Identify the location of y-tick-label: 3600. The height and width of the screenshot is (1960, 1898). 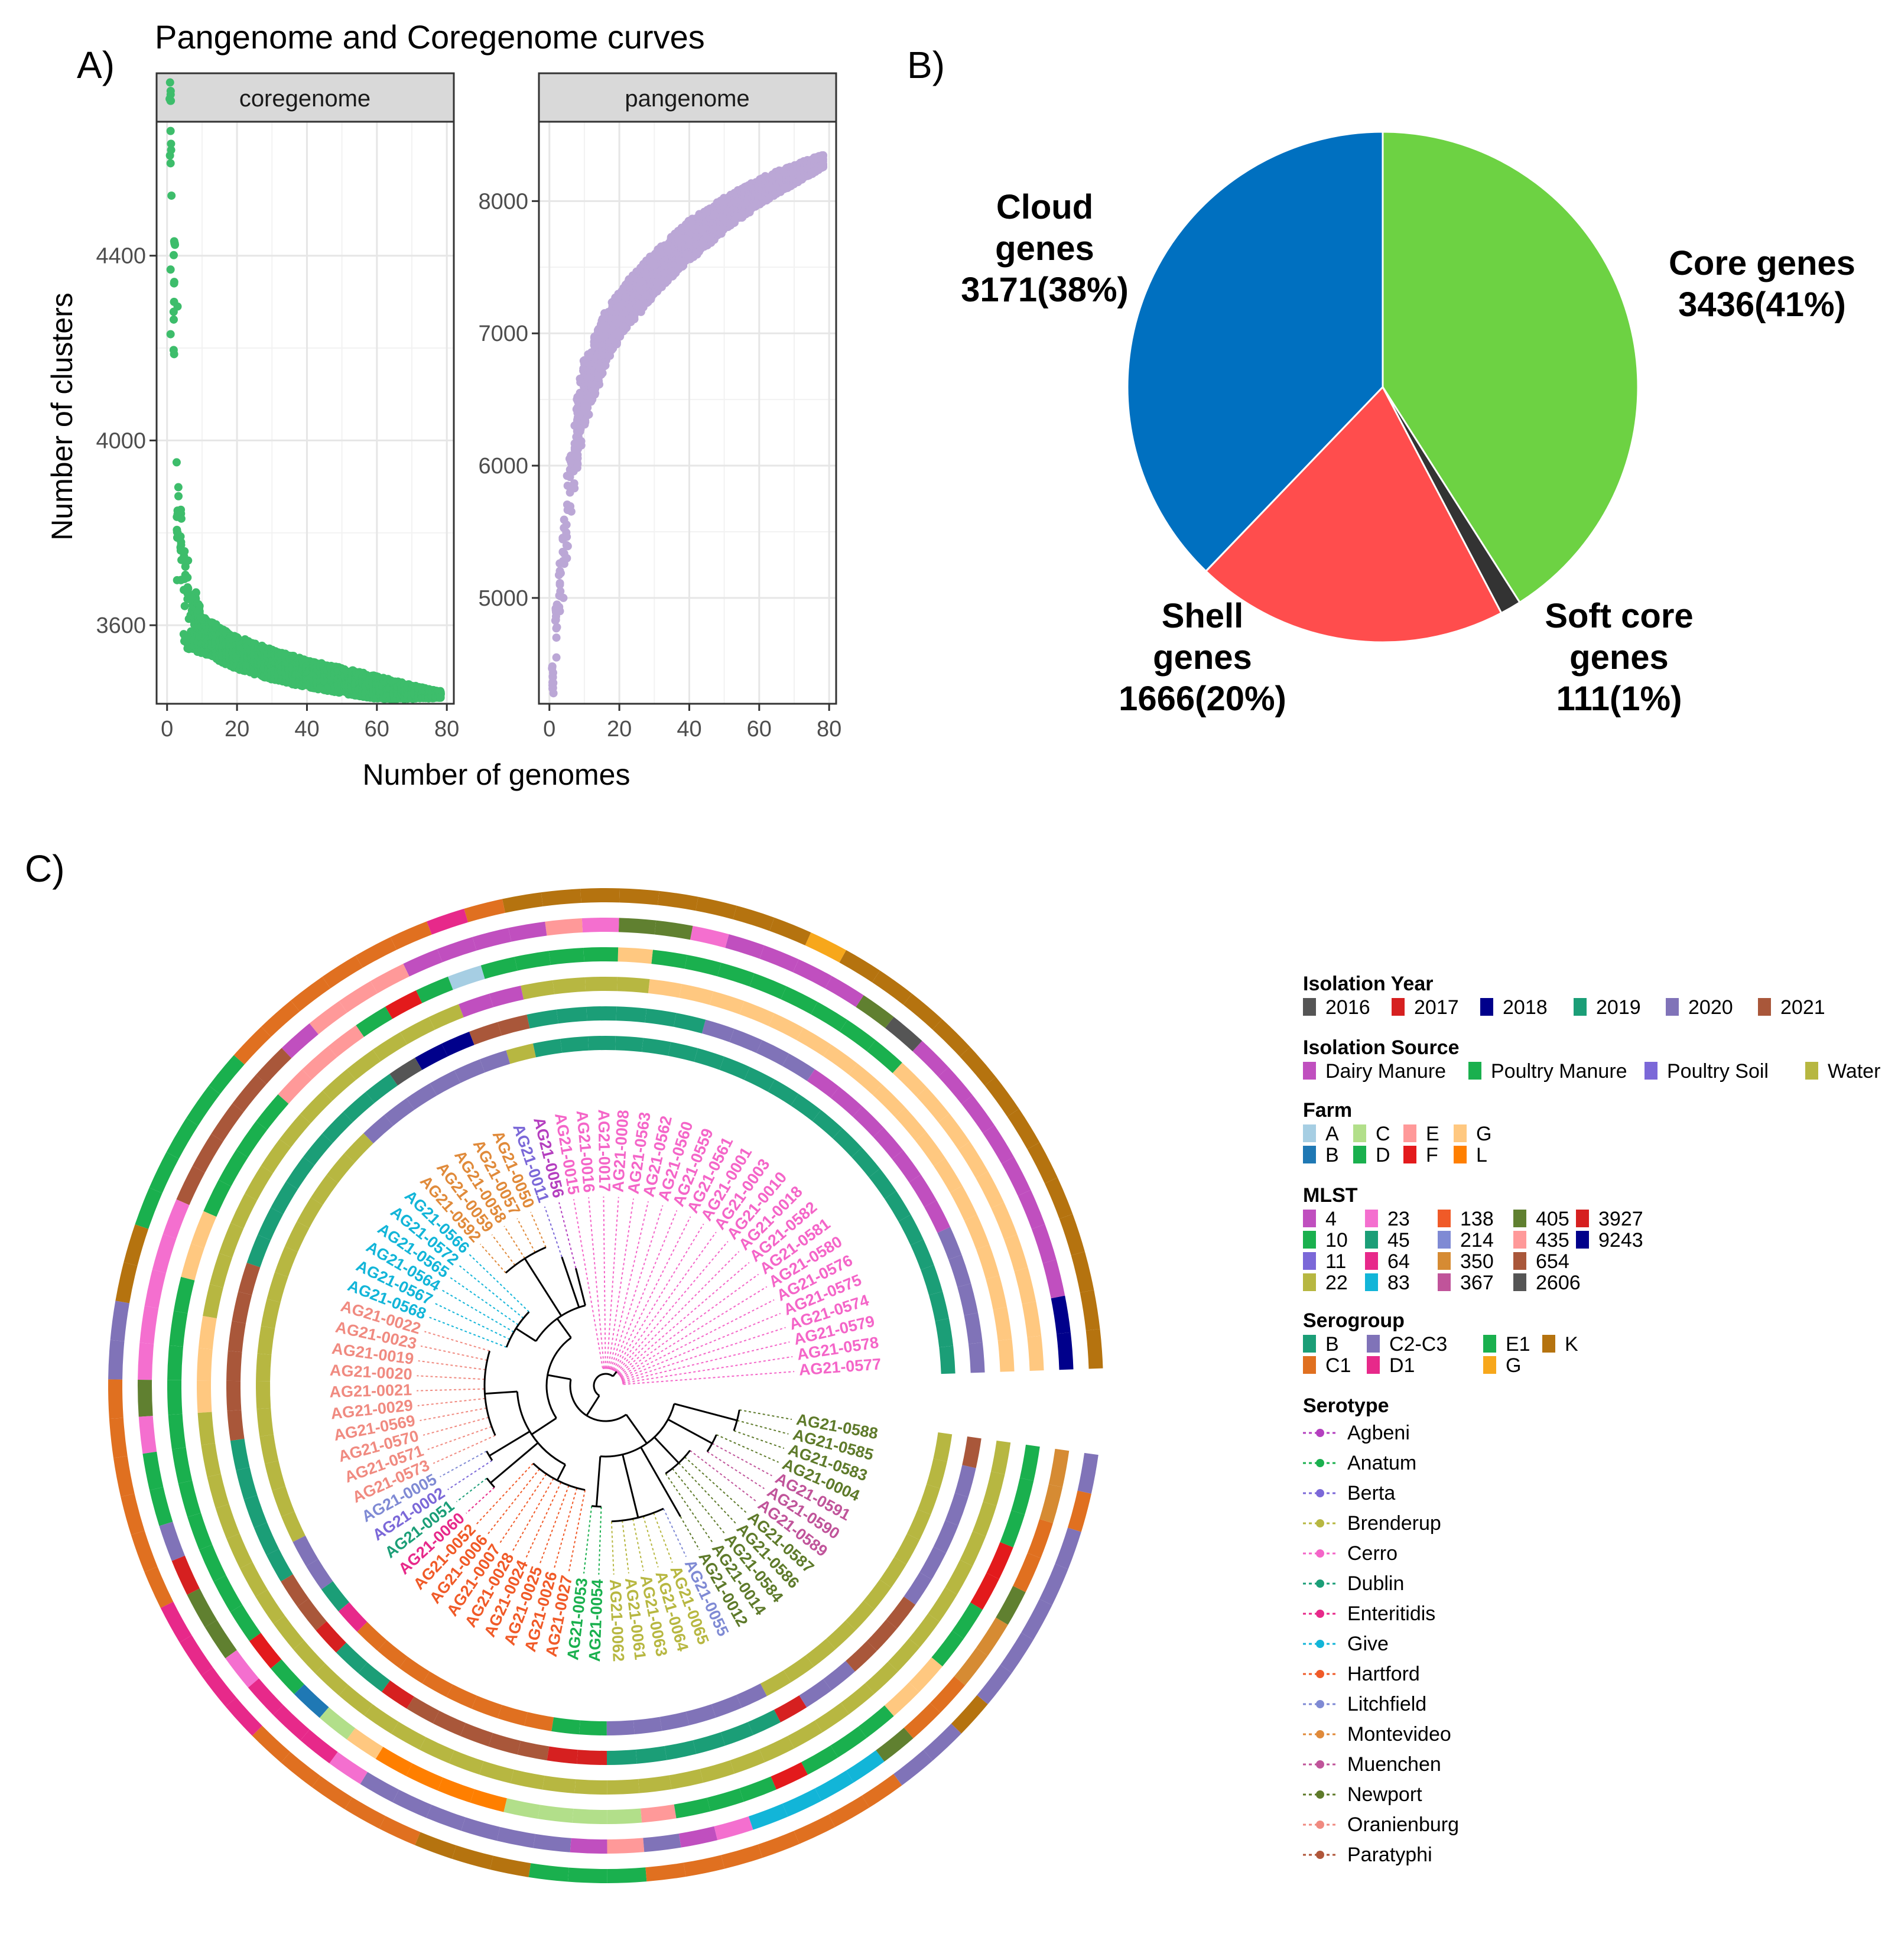
(121, 625).